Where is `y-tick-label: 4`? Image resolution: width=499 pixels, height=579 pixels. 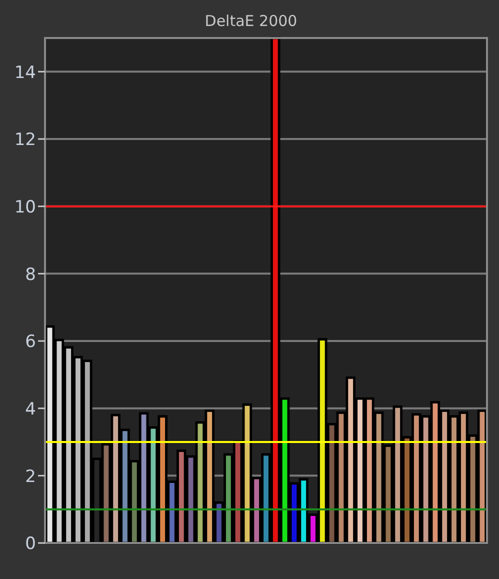
y-tick-label: 4 is located at coordinates (30, 409).